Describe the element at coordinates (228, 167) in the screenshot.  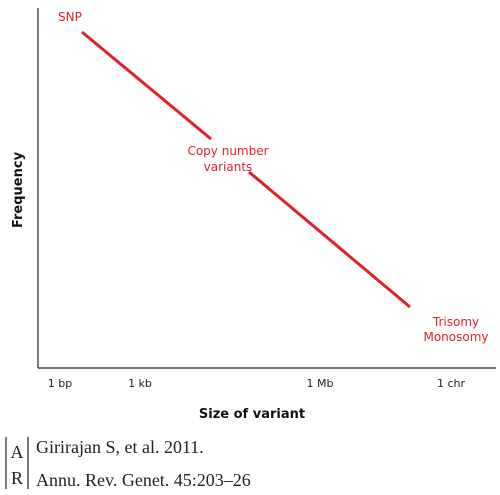
I see `annotation: variants` at that location.